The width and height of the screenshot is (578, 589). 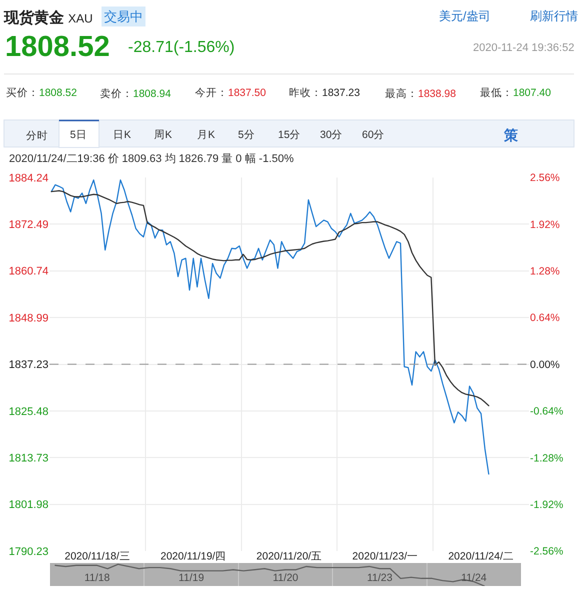 What do you see at coordinates (28, 318) in the screenshot?
I see `y-tick-label: 1848.99` at bounding box center [28, 318].